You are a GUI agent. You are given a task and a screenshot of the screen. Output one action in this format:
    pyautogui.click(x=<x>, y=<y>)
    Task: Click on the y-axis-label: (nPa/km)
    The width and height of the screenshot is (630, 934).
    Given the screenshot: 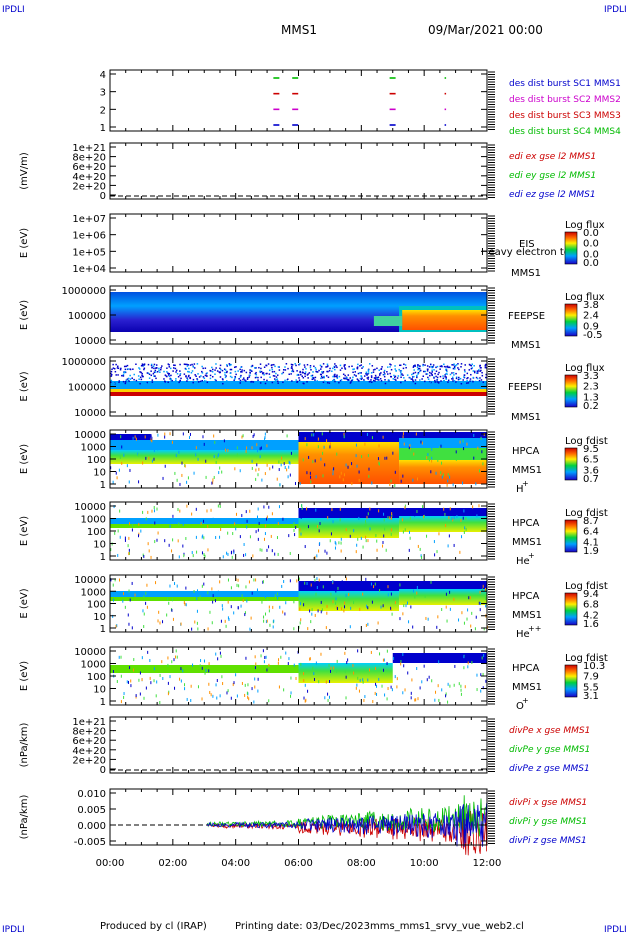 What is the action you would take?
    pyautogui.click(x=24, y=745)
    